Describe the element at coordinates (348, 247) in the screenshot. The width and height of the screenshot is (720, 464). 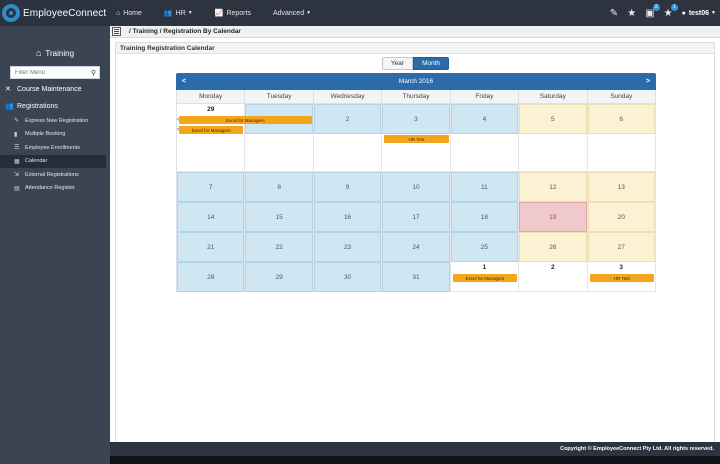
I see `calendar-day-cell: 23` at that location.